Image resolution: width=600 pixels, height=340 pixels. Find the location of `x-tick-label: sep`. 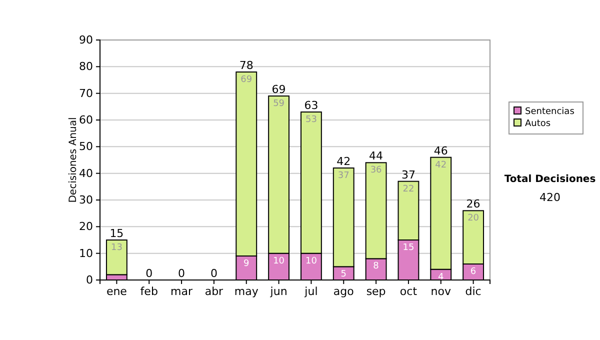

x-tick-label: sep is located at coordinates (376, 291).